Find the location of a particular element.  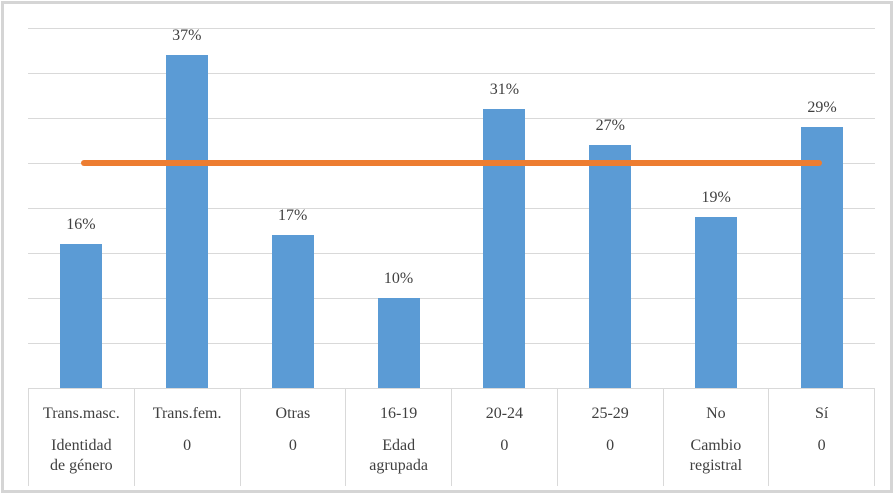

bar-No is located at coordinates (716, 302).